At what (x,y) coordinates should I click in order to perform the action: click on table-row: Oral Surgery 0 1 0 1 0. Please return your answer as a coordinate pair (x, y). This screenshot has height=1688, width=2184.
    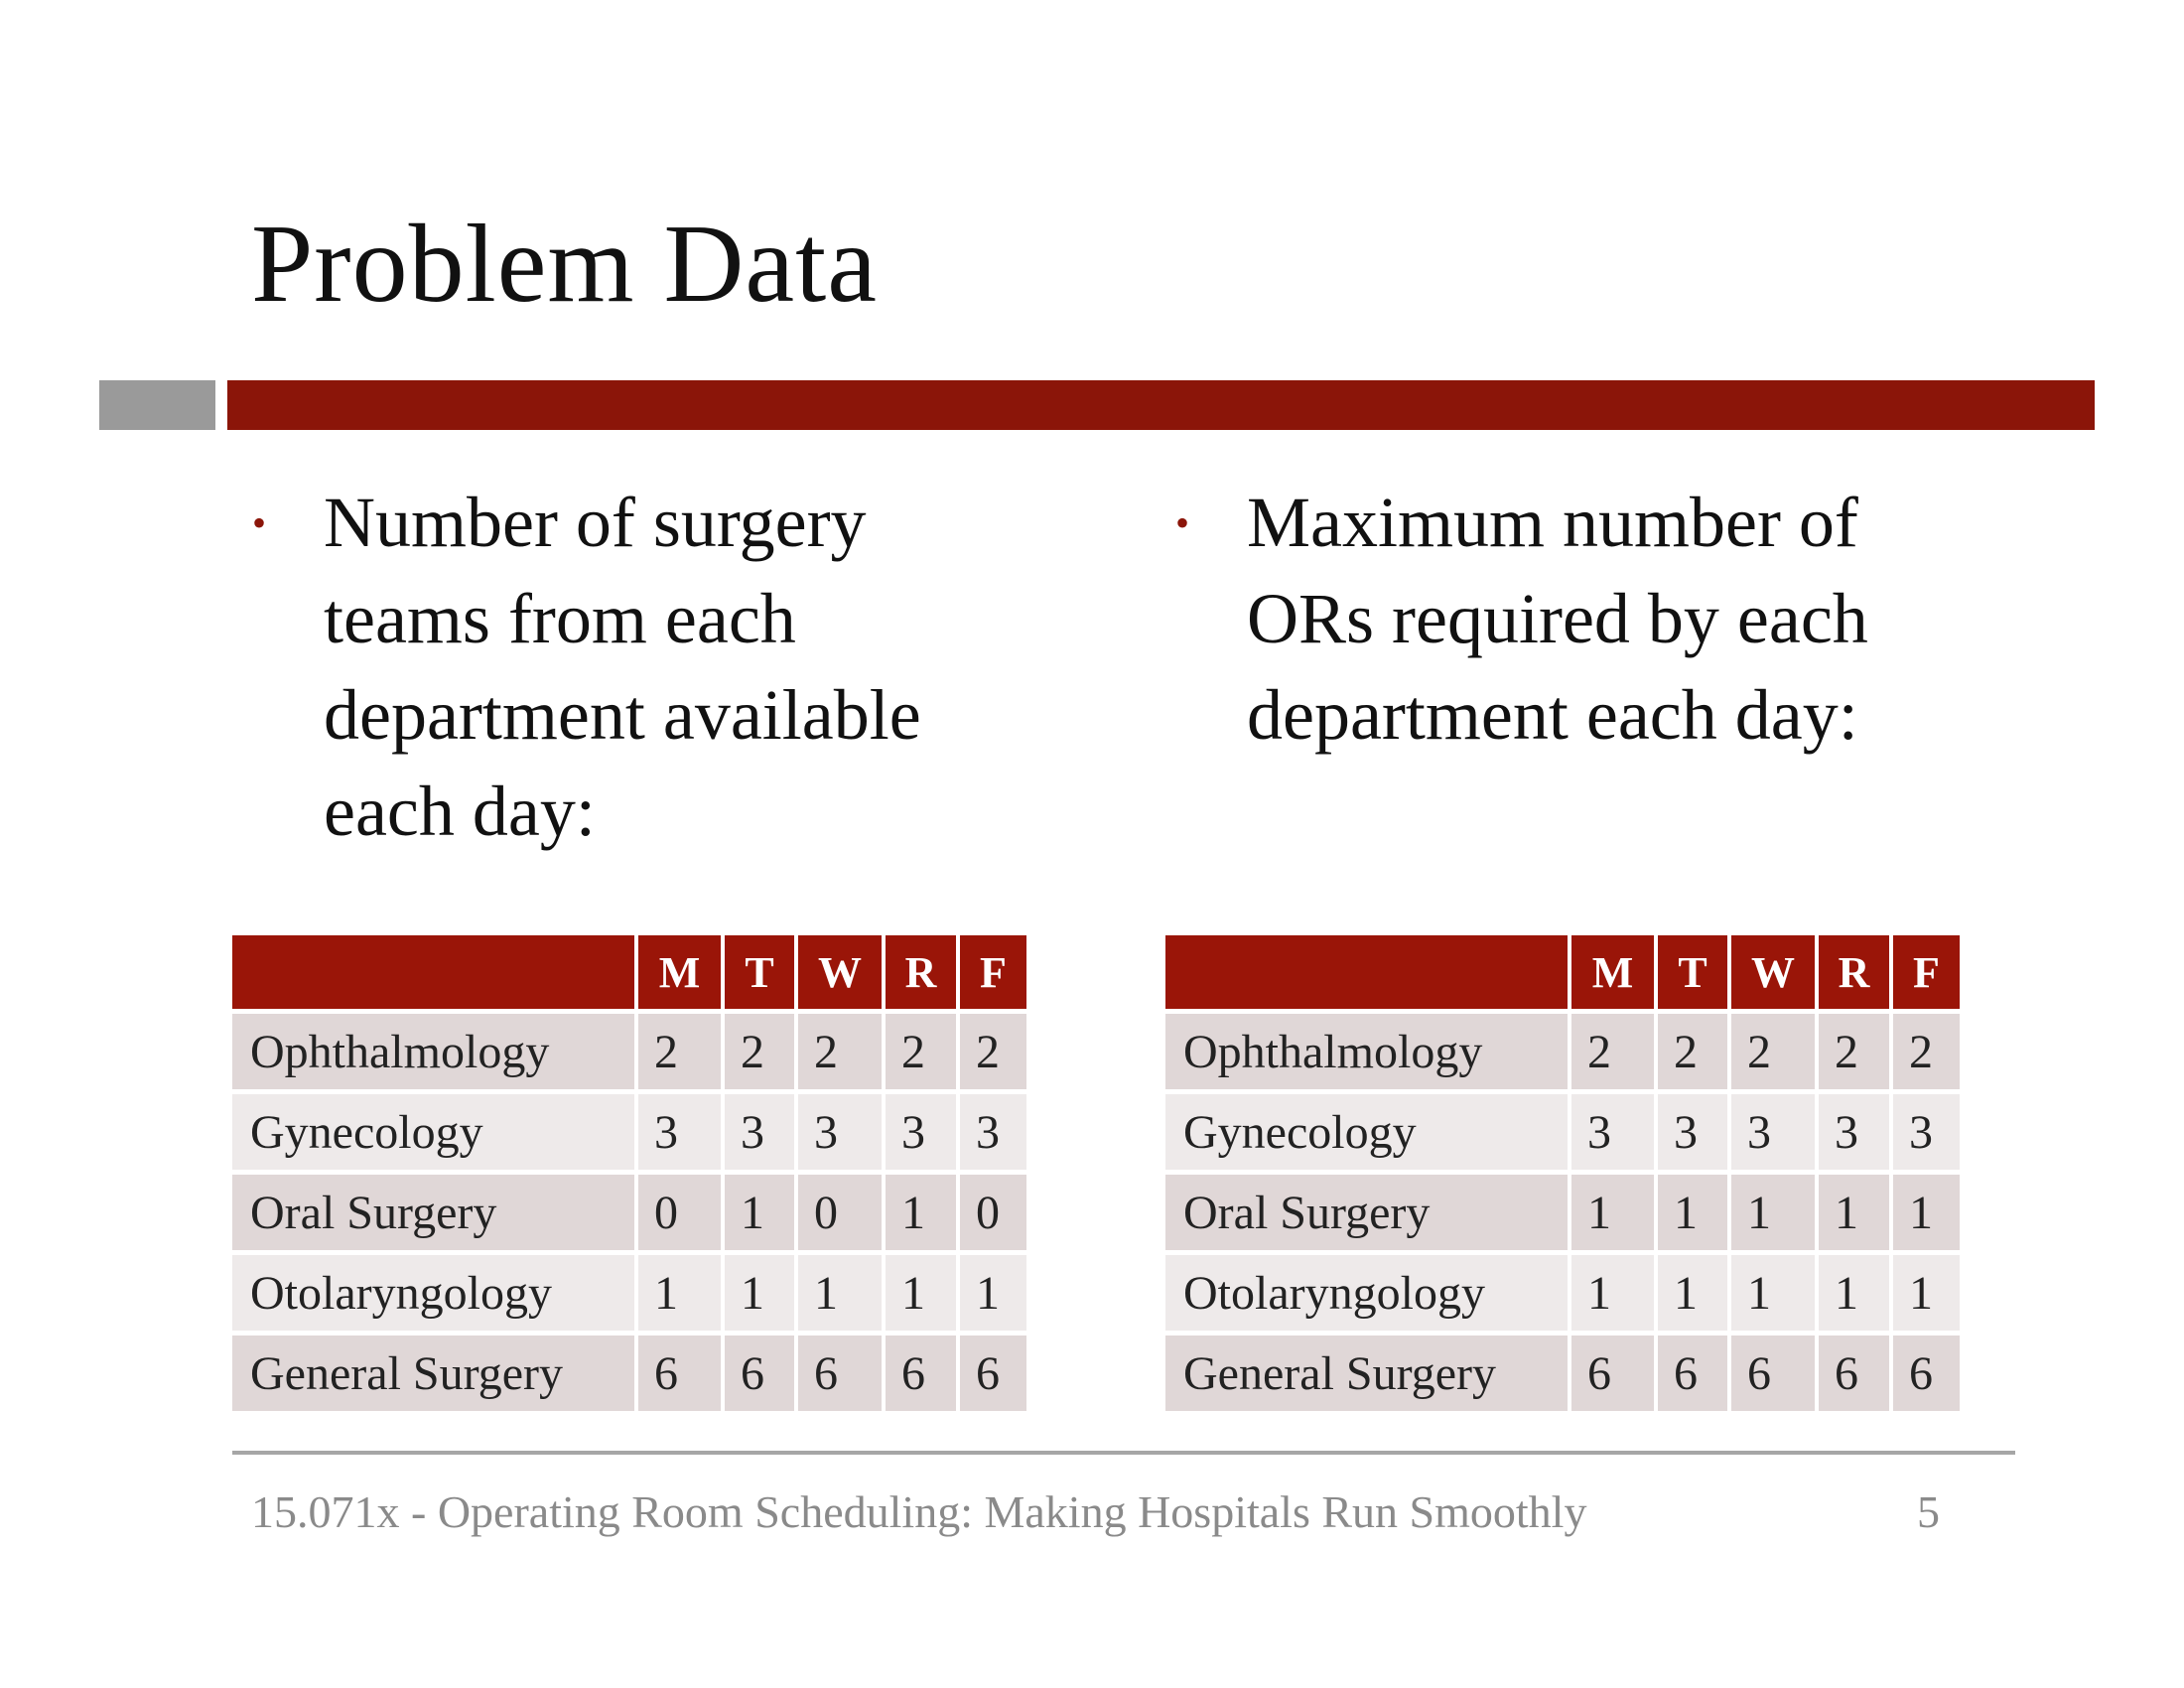
    Looking at the image, I should click on (629, 1212).